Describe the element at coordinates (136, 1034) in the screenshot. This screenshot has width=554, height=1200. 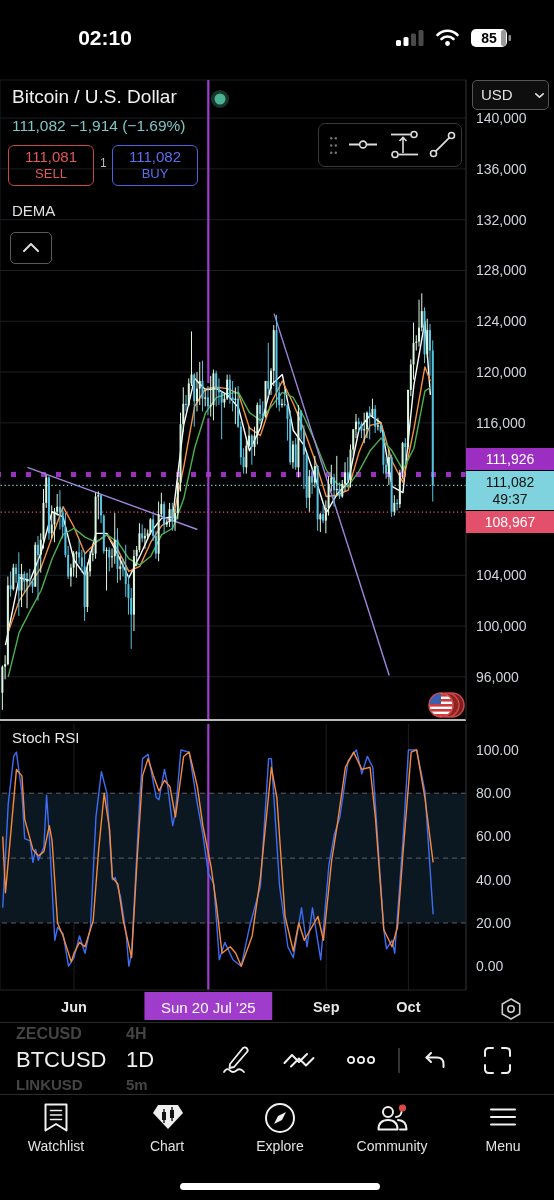
I see `text: 4H` at that location.